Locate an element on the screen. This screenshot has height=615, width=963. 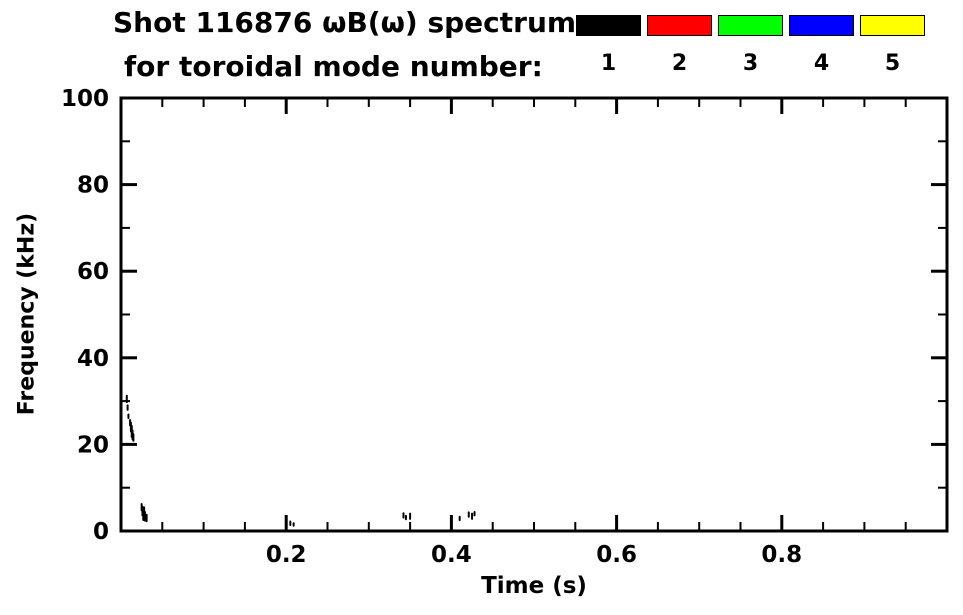
y-tick-label: 100 is located at coordinates (85, 99).